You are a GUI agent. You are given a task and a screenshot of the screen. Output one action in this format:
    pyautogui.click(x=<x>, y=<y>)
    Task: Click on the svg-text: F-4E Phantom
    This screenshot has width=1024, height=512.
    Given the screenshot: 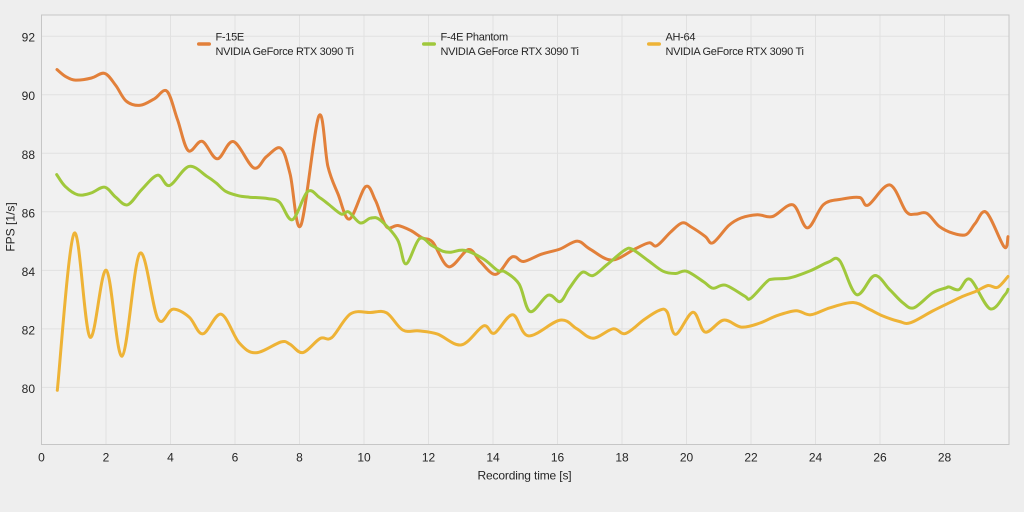 What is the action you would take?
    pyautogui.click(x=474, y=38)
    